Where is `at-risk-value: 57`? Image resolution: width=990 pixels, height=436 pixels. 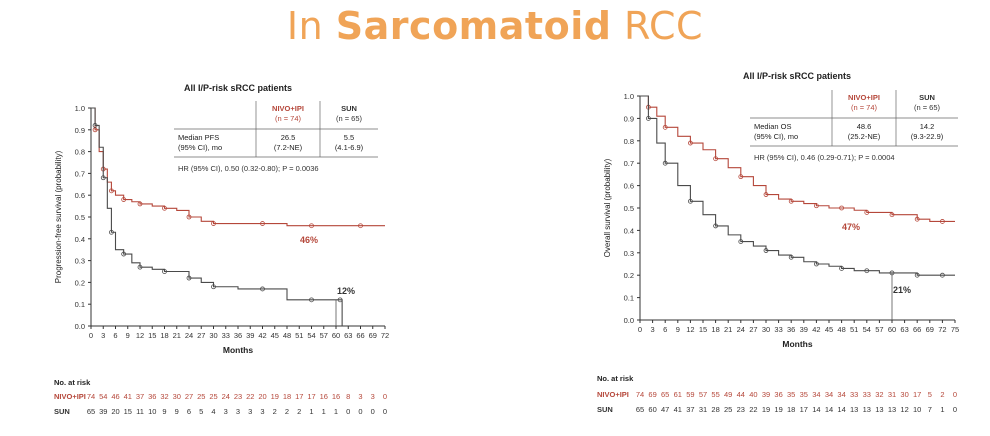
at-risk-value: 57 is located at coordinates (703, 394).